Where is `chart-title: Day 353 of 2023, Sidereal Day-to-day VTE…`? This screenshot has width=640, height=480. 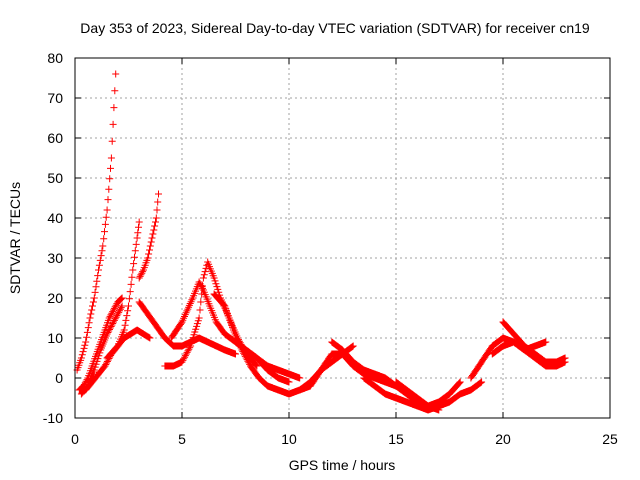
chart-title: Day 353 of 2023, Sidereal Day-to-day VTE… is located at coordinates (335, 28).